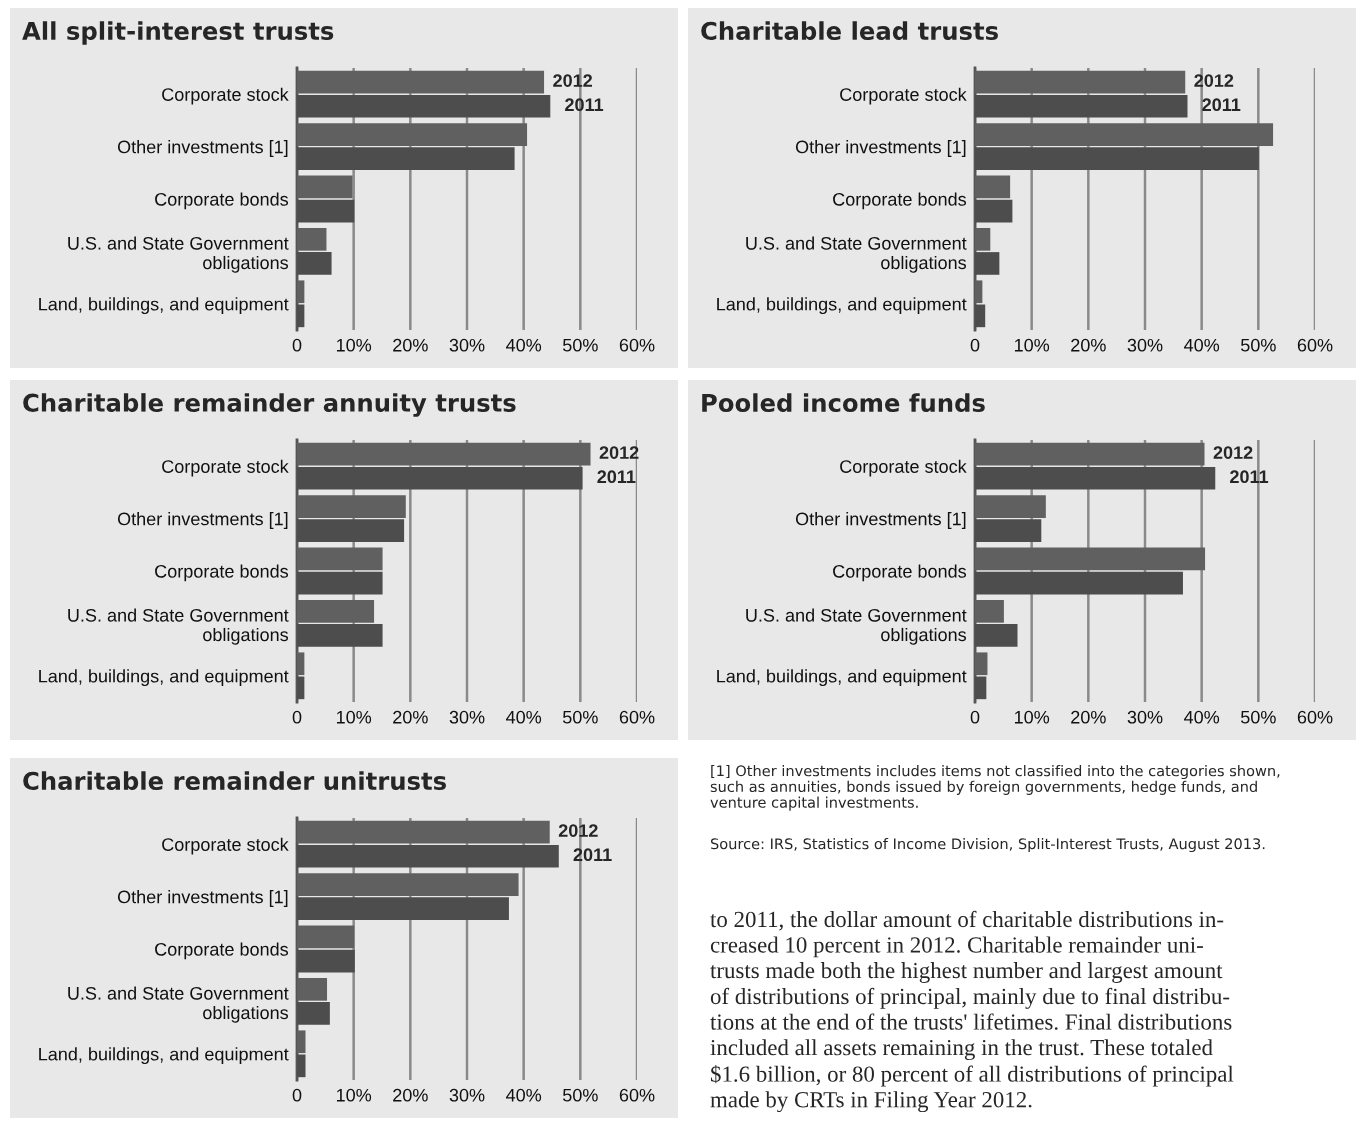 This screenshot has width=1361, height=1139. I want to click on text: [1] Other investments includes items not classified into the categories shown, such as annuities, bonds issued by foreign governments, hedge funds, and venture capital investments., so click(995, 788).